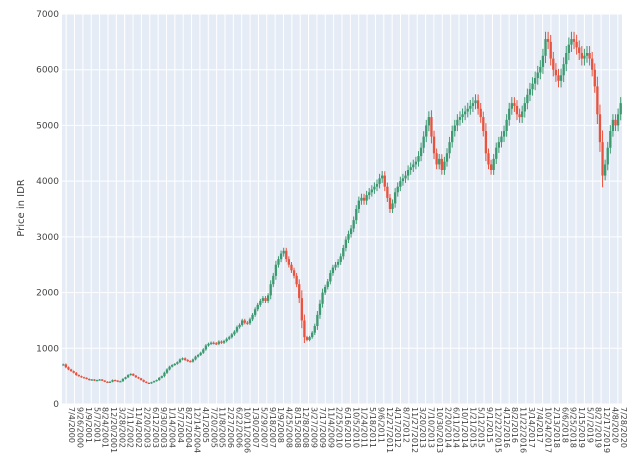 The width and height of the screenshot is (638, 458). I want to click on x-tick-label: 5/7/2001, so click(96, 425).